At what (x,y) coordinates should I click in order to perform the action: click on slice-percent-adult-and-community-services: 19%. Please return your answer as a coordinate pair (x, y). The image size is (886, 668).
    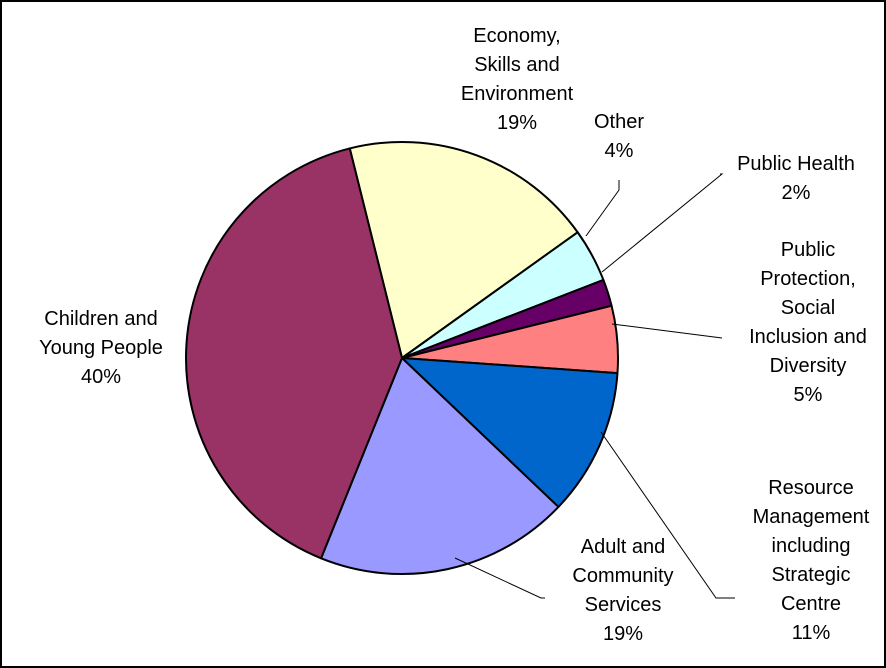
    Looking at the image, I should click on (623, 634).